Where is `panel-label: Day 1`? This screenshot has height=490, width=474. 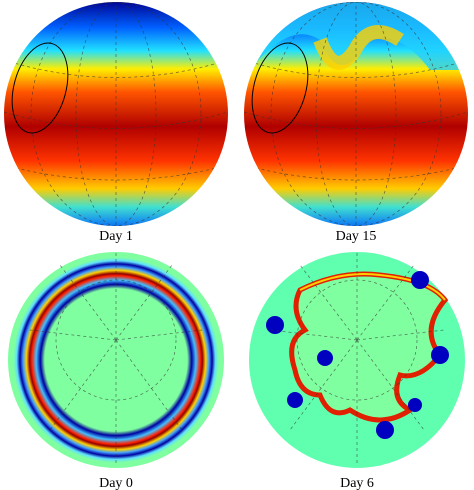
panel-label: Day 1 is located at coordinates (116, 236).